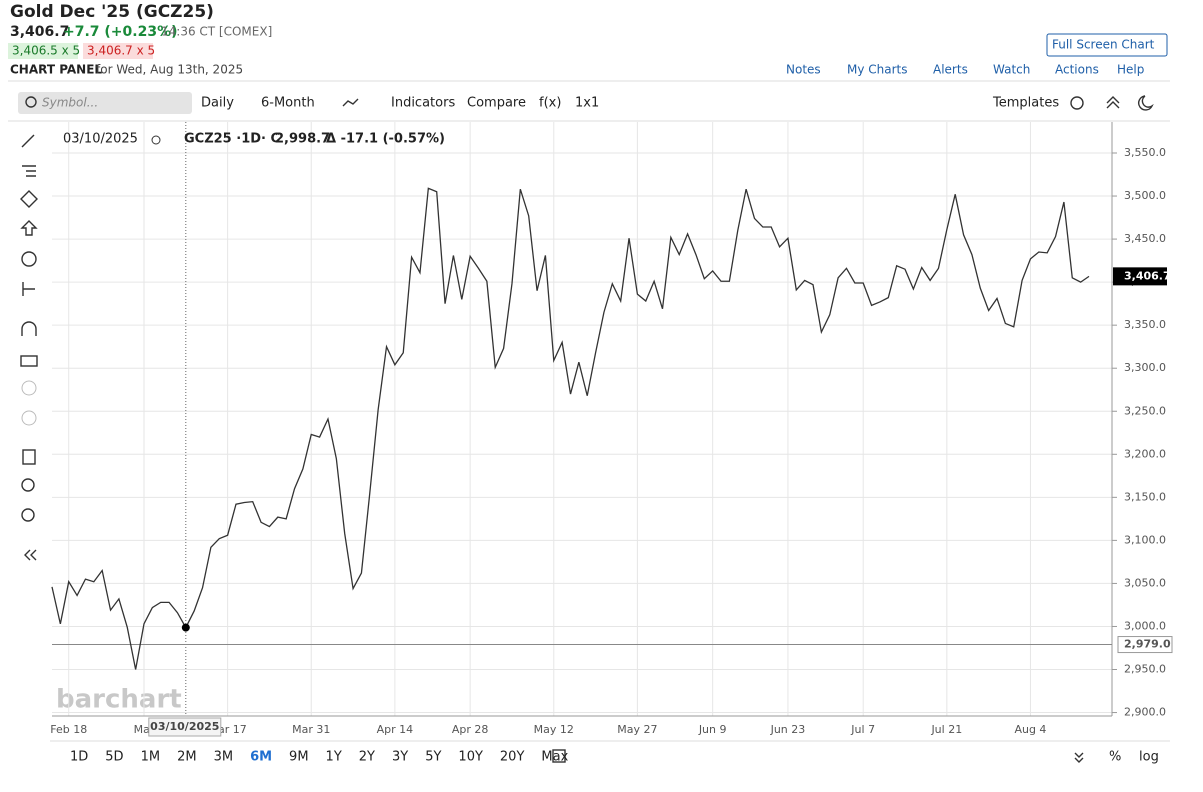  What do you see at coordinates (28, 141) in the screenshot?
I see `line-tool` at bounding box center [28, 141].